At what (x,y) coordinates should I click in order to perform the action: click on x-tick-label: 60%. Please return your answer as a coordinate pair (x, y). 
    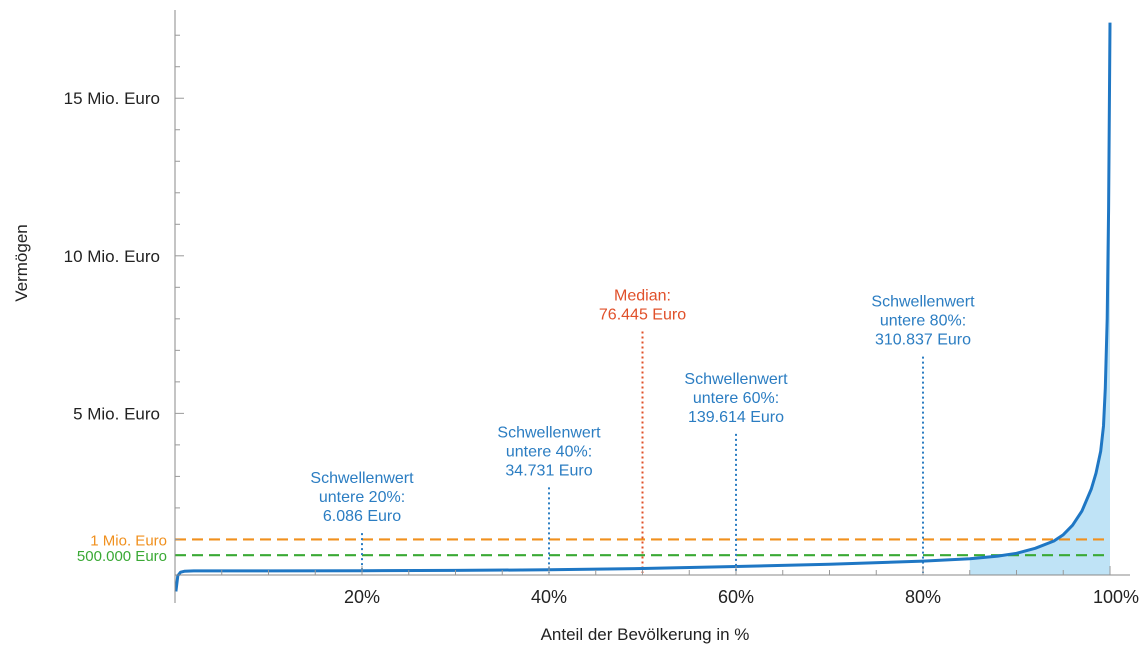
    Looking at the image, I should click on (736, 597).